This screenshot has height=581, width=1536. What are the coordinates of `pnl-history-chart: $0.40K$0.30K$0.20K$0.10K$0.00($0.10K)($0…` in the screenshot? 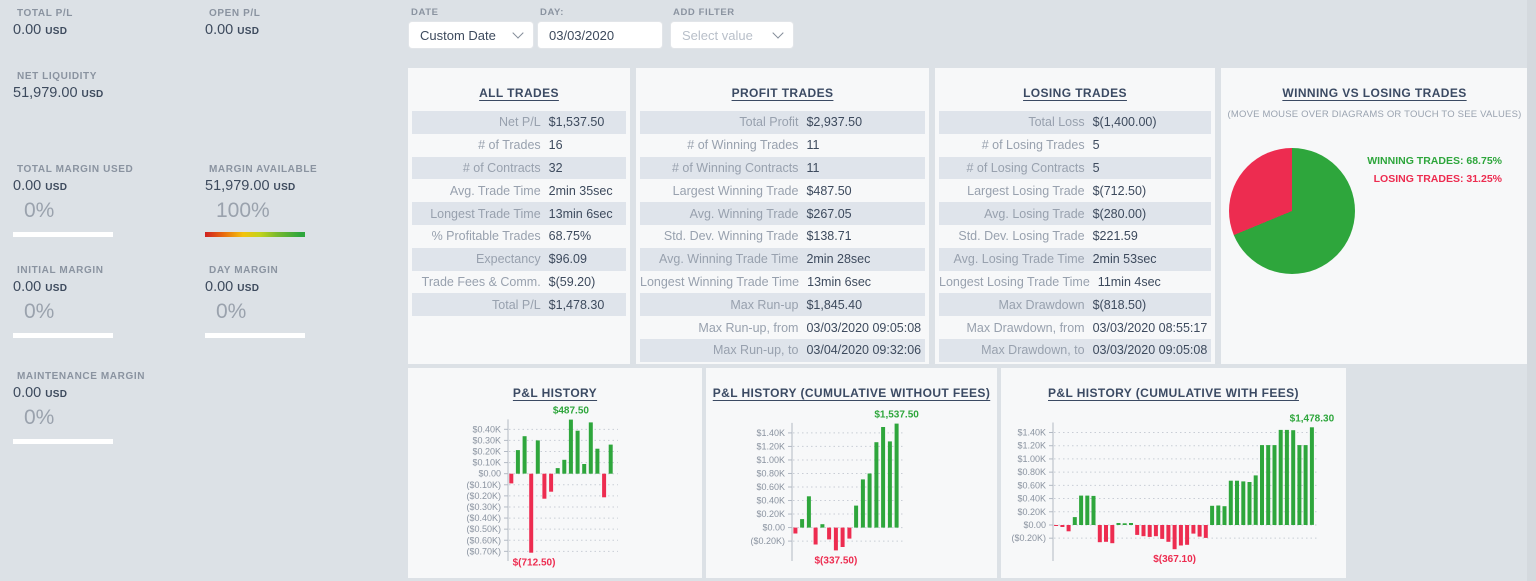 It's located at (555, 489).